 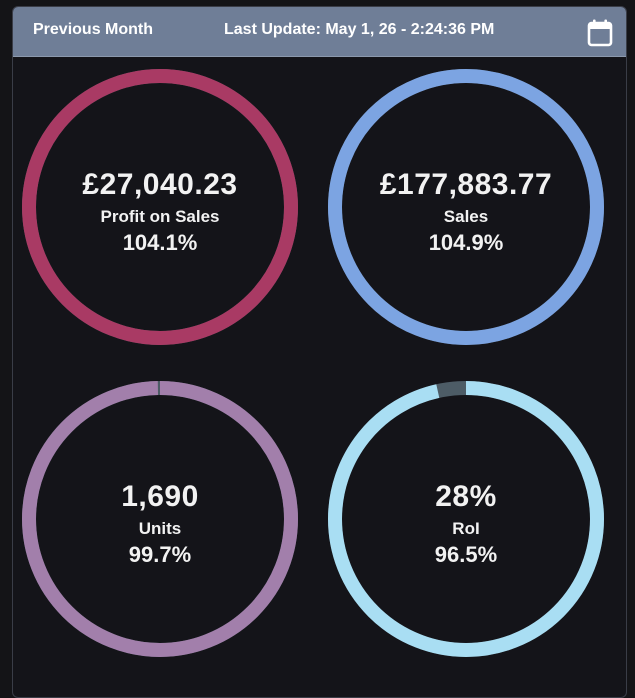 I want to click on last-update-text: Last Update: May 1, 26 - 2:24:36 PM, so click(x=359, y=29).